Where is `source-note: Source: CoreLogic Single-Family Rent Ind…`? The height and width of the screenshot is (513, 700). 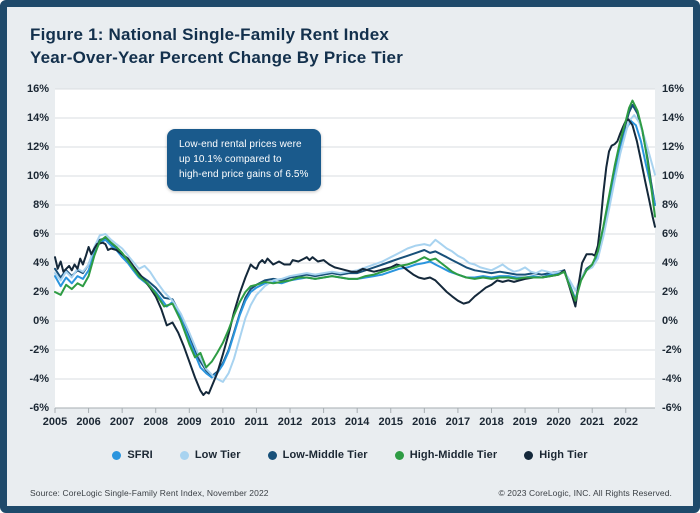
source-note: Source: CoreLogic Single-Family Rent Ind… is located at coordinates (149, 493).